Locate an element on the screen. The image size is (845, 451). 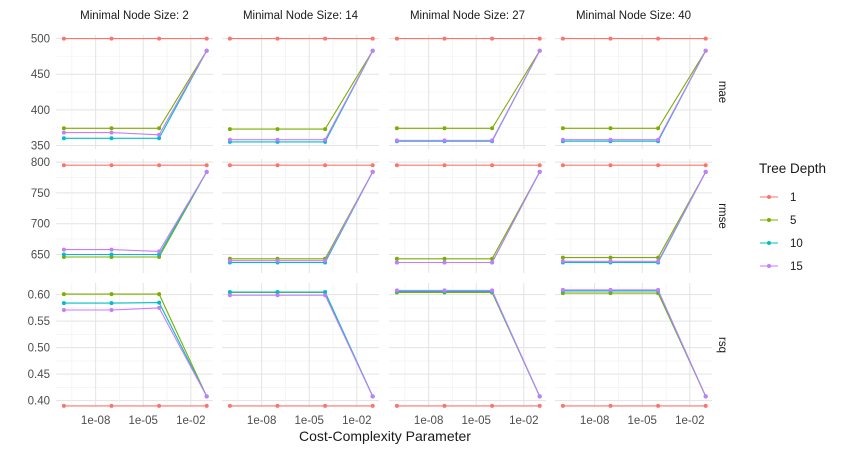
y-tick-label: 800 is located at coordinates (40, 163).